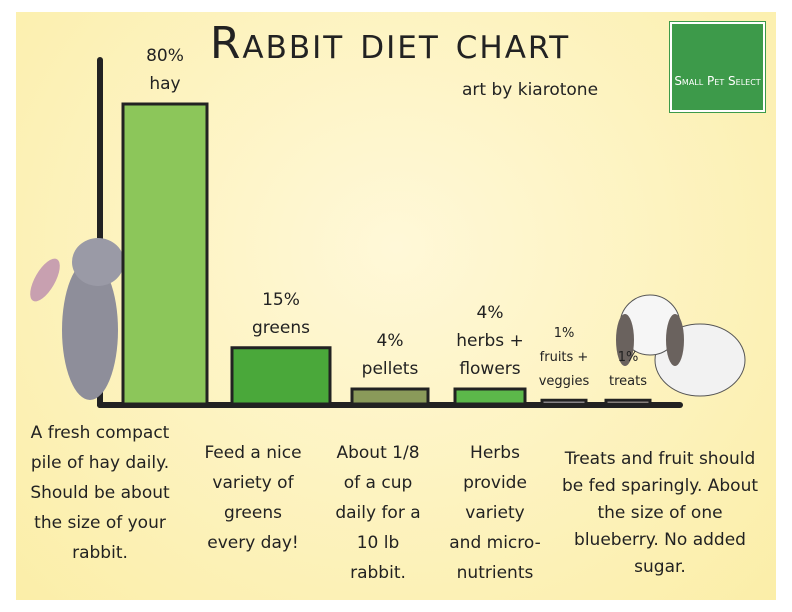 Image resolution: width=792 pixels, height=612 pixels. What do you see at coordinates (628, 382) in the screenshot?
I see `category-label: treats` at bounding box center [628, 382].